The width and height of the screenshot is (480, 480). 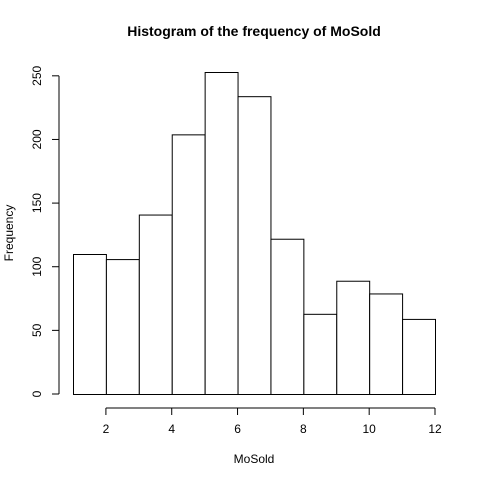 I want to click on x-tick-label: 2, so click(x=106, y=429).